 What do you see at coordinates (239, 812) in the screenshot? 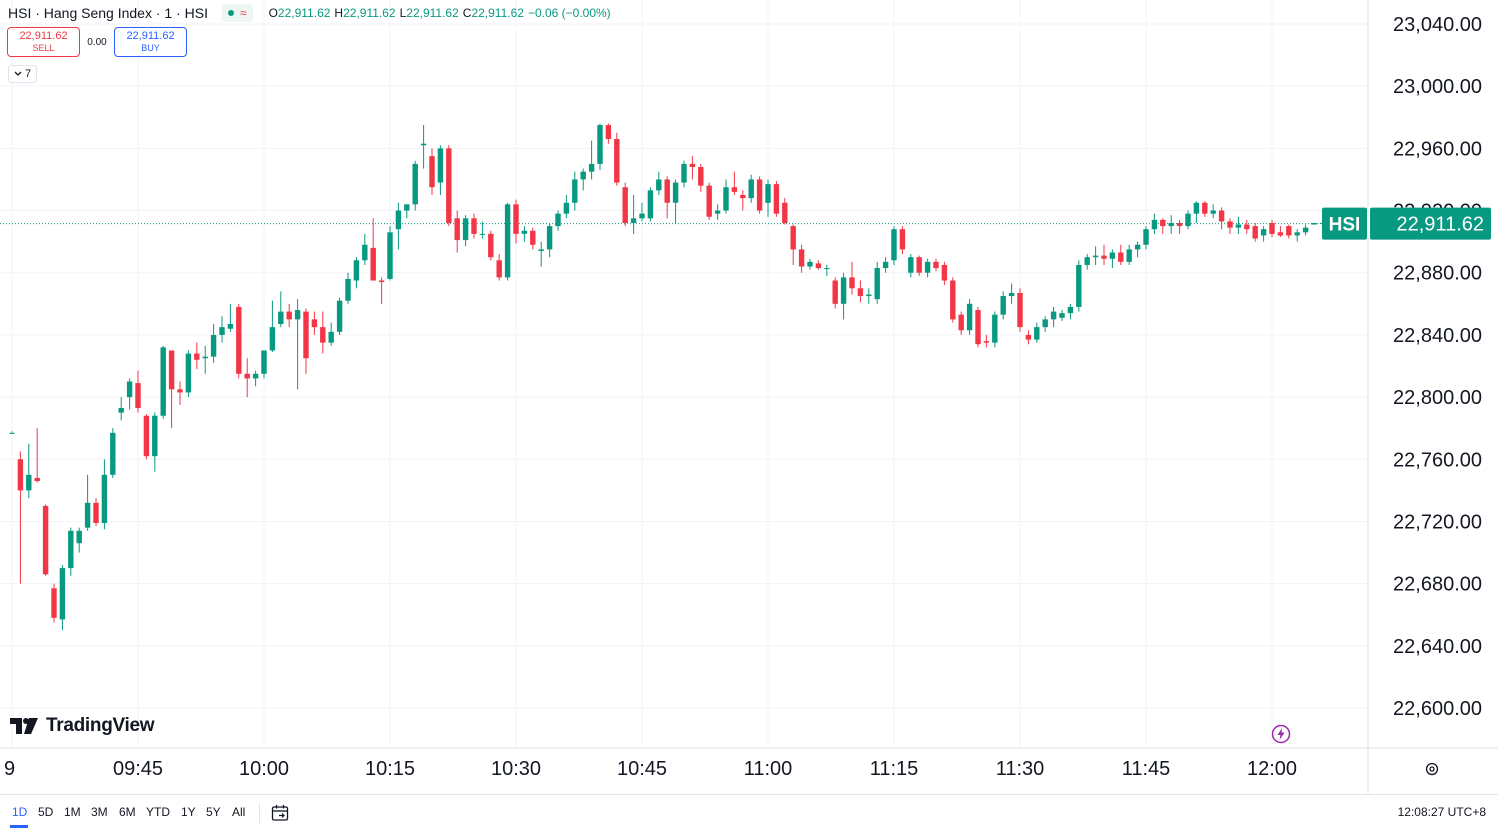
I see `range-all: All` at bounding box center [239, 812].